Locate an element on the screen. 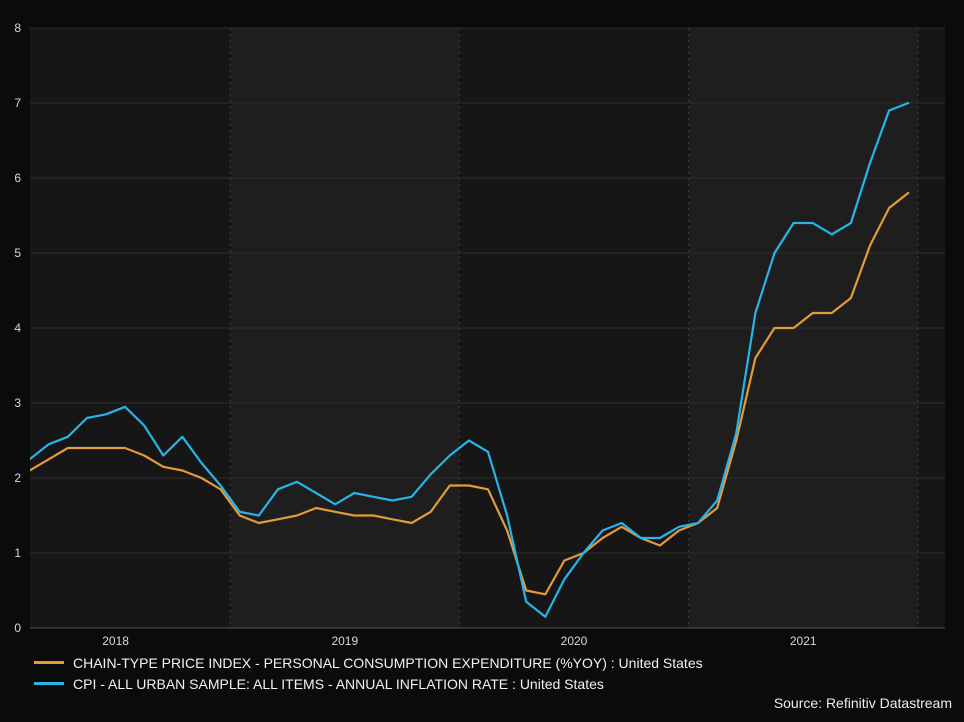 The height and width of the screenshot is (722, 964). y-tick-label: 1 is located at coordinates (17, 553).